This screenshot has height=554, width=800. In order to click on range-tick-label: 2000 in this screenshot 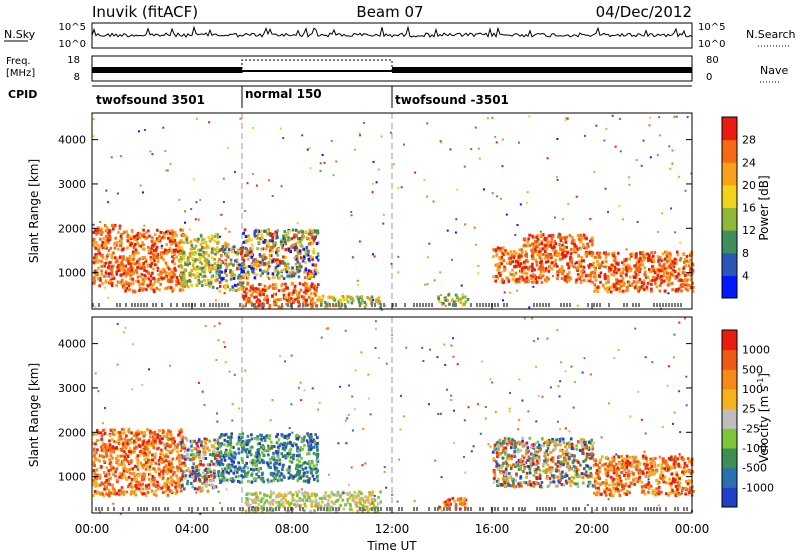, I will do `click(72, 228)`.